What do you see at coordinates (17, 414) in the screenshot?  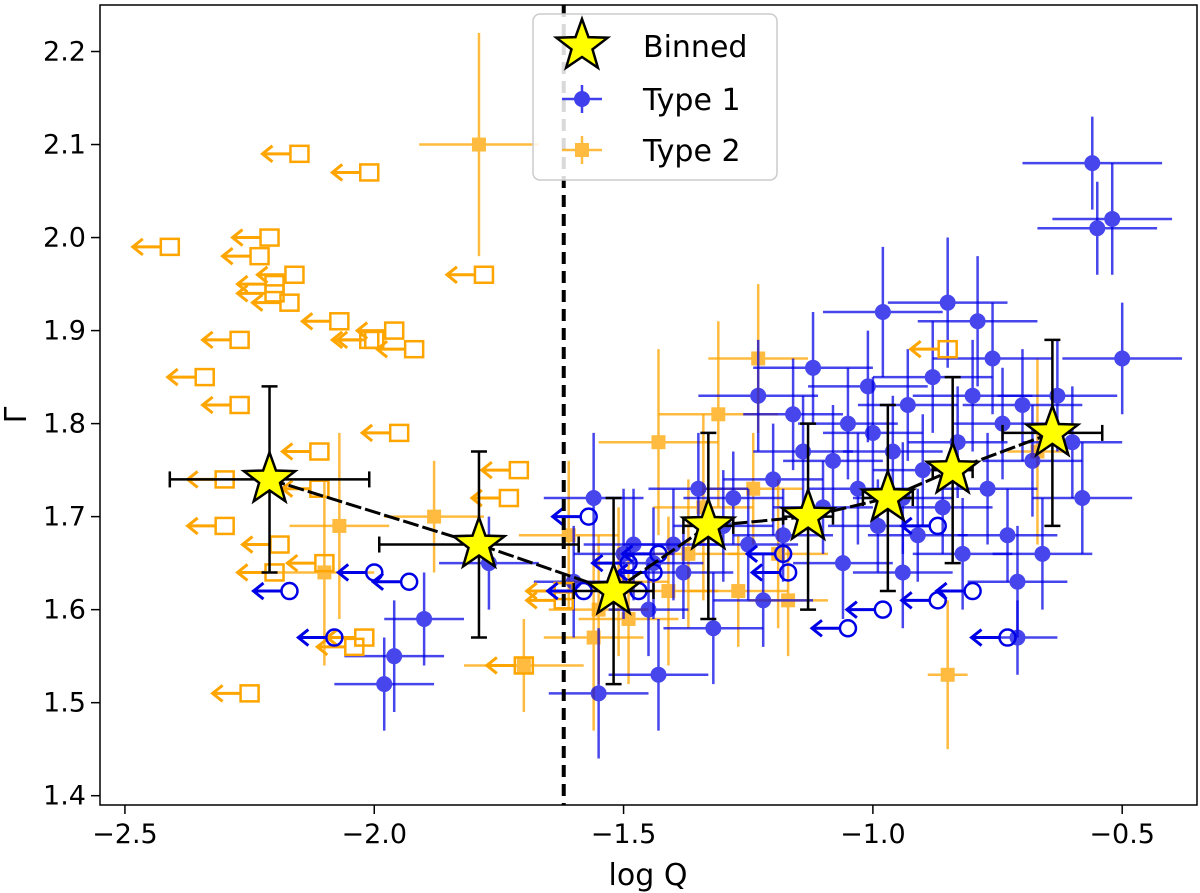 I see `y-axis-label: Γ` at bounding box center [17, 414].